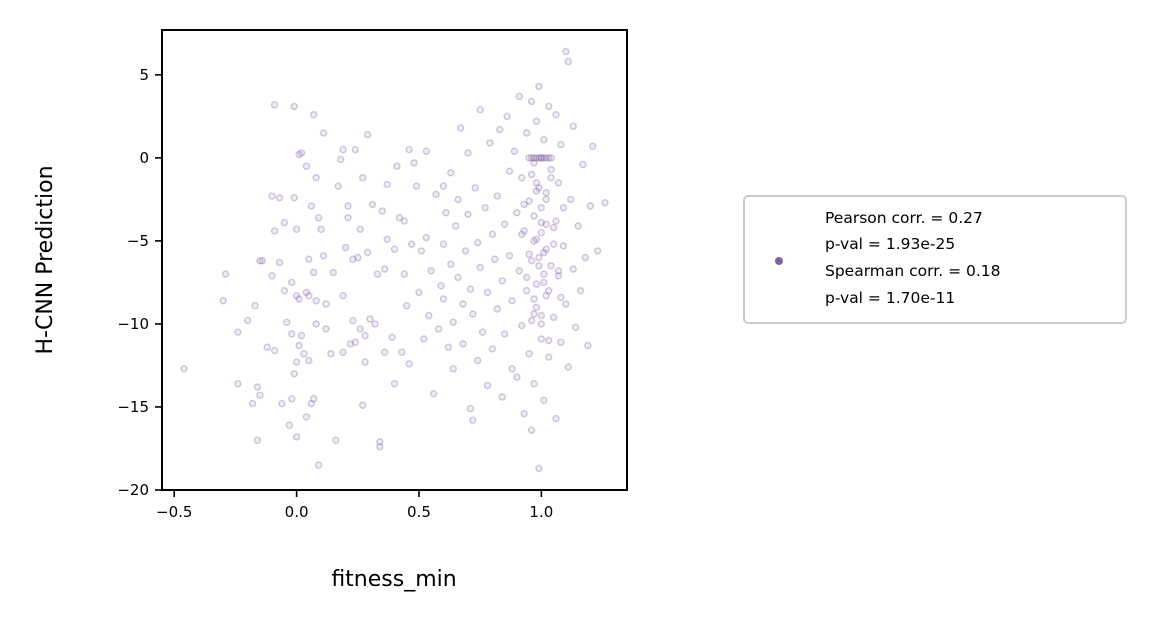  I want to click on x-axis: −0.5 0.0 0.5 1.0, so click(354, 505).